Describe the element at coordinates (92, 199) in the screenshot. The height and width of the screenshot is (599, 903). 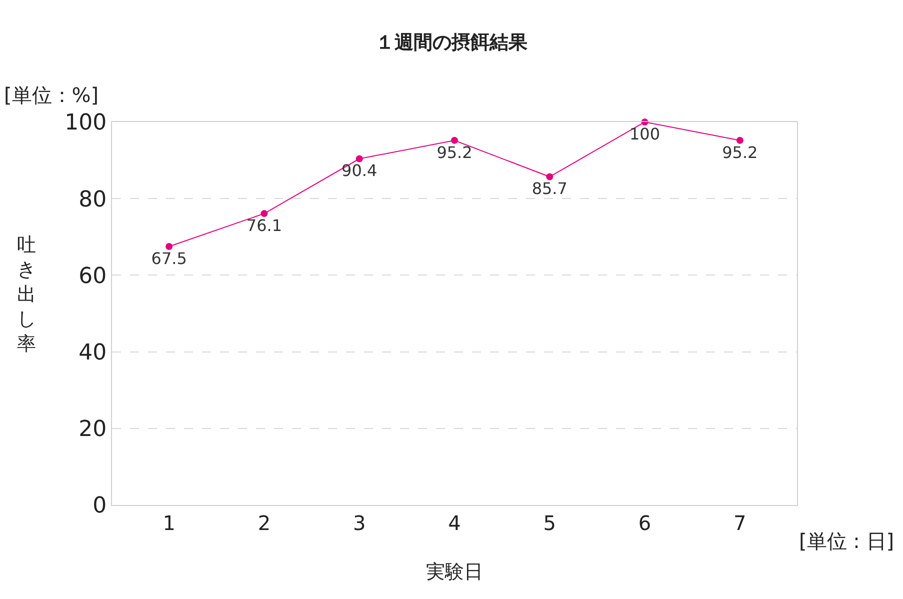
I see `y-tick-label: 80` at that location.